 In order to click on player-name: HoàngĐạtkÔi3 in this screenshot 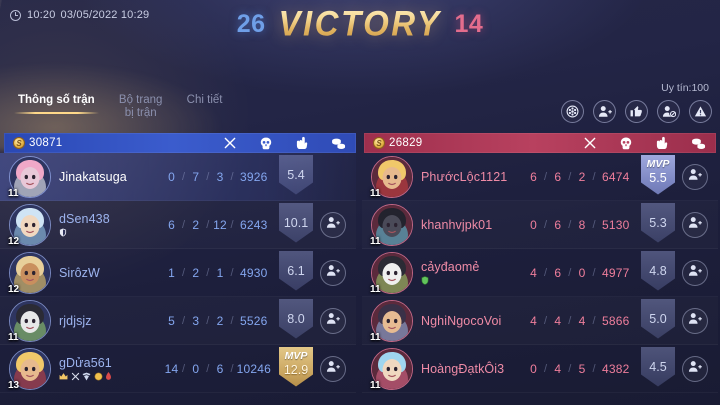, I will do `click(463, 368)`.